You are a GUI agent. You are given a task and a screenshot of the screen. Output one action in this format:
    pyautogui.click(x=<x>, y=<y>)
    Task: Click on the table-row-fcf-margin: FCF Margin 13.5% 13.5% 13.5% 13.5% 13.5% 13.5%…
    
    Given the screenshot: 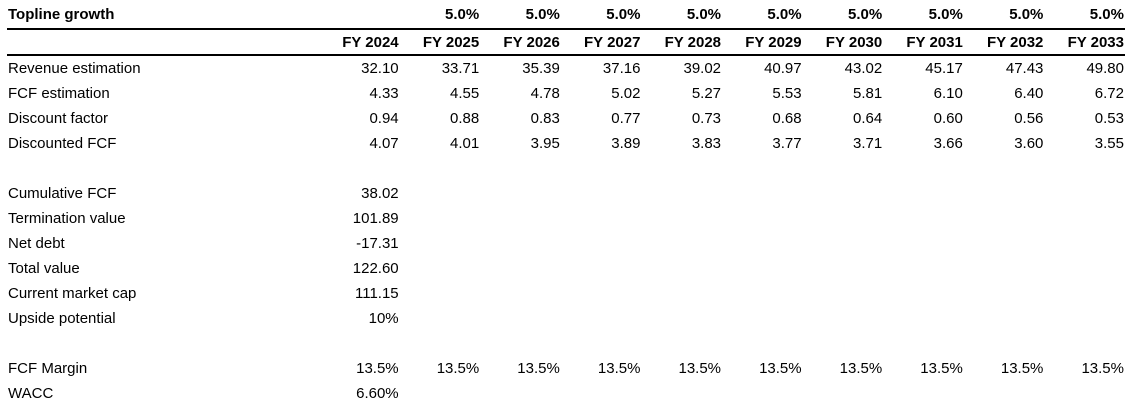 What is the action you would take?
    pyautogui.click(x=566, y=368)
    